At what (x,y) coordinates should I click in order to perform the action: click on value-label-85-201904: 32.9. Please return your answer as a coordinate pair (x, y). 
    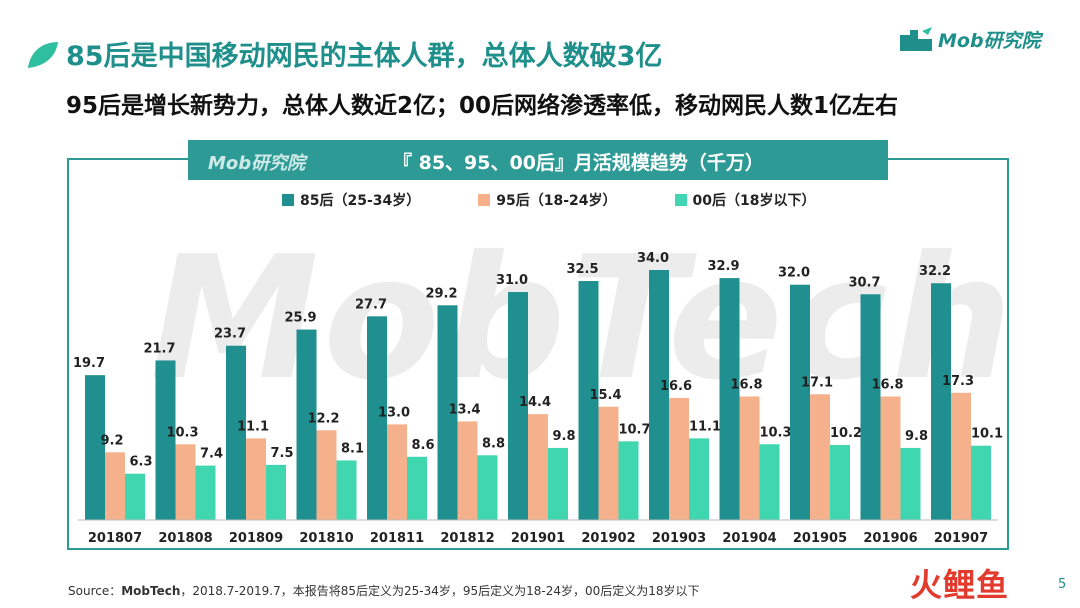
    Looking at the image, I should click on (723, 266).